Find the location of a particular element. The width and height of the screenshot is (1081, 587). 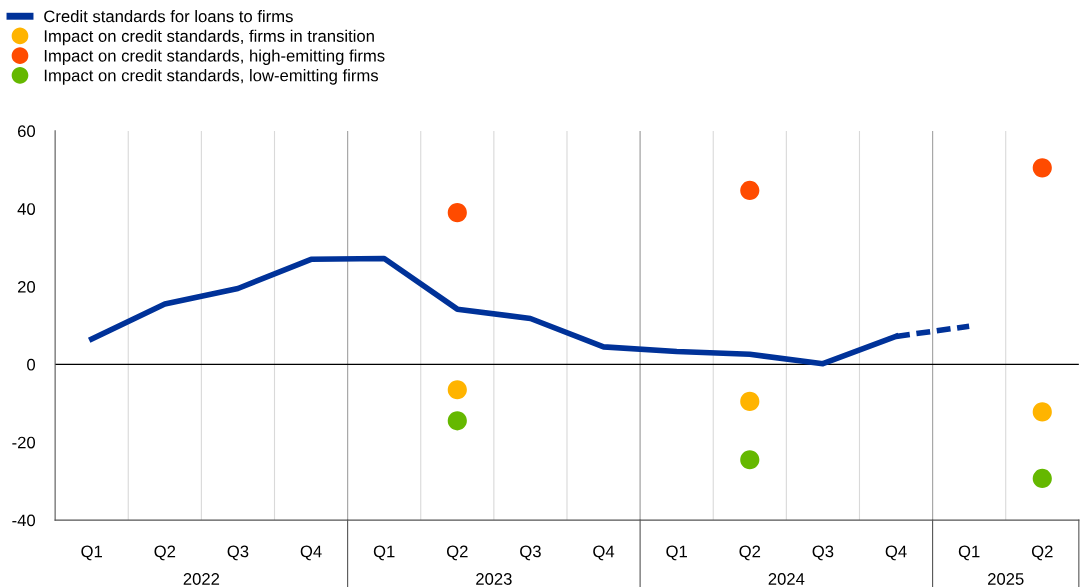

y-tick-label: 60 is located at coordinates (27, 131).